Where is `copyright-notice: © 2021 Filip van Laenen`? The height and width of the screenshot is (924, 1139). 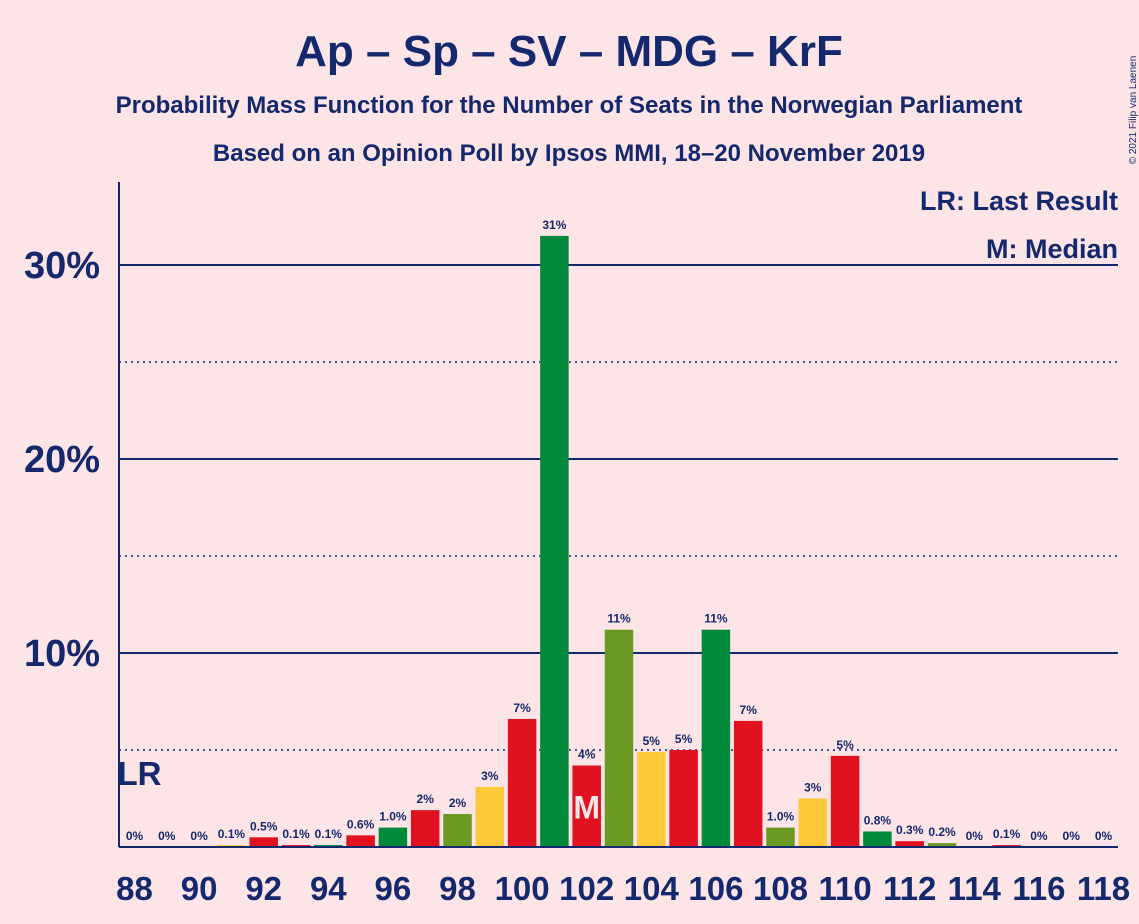 copyright-notice: © 2021 Filip van Laenen is located at coordinates (1133, 110).